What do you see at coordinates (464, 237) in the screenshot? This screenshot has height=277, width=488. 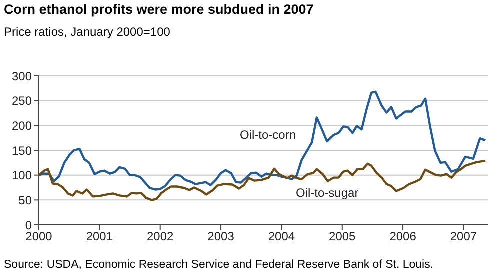 I see `x-tick-label: 2007` at bounding box center [464, 237].